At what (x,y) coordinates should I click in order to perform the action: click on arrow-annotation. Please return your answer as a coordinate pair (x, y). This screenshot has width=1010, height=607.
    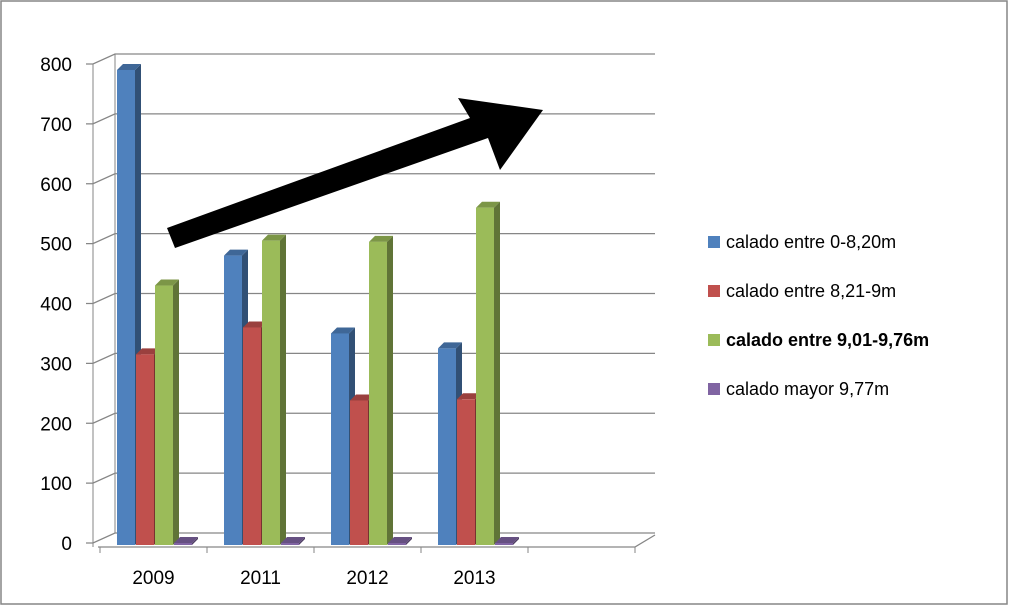
    Looking at the image, I should click on (355, 173).